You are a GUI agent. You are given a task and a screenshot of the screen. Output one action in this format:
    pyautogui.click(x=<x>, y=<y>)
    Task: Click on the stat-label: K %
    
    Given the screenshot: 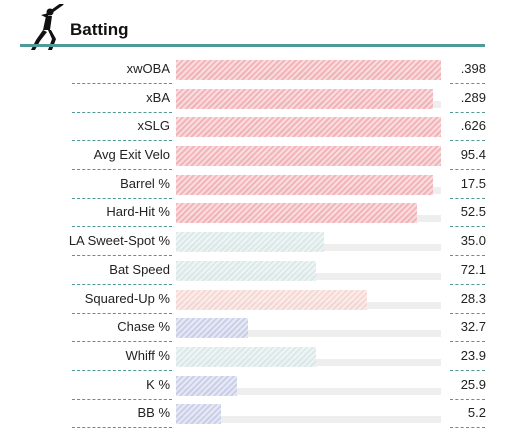 What is the action you would take?
    pyautogui.click(x=158, y=384)
    